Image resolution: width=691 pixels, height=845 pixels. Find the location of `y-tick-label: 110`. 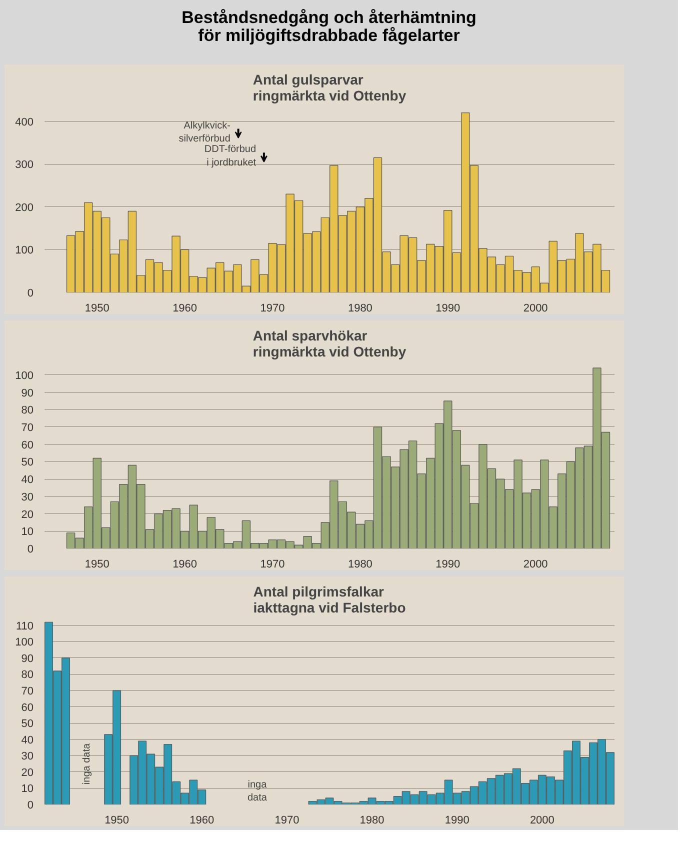

y-tick-label: 110 is located at coordinates (25, 626).